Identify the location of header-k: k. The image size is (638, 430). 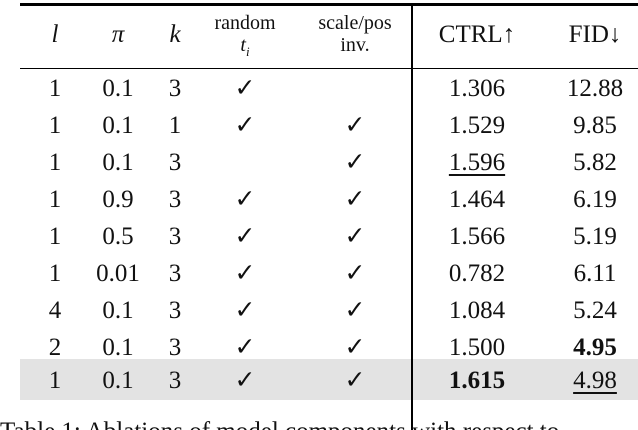
(175, 34).